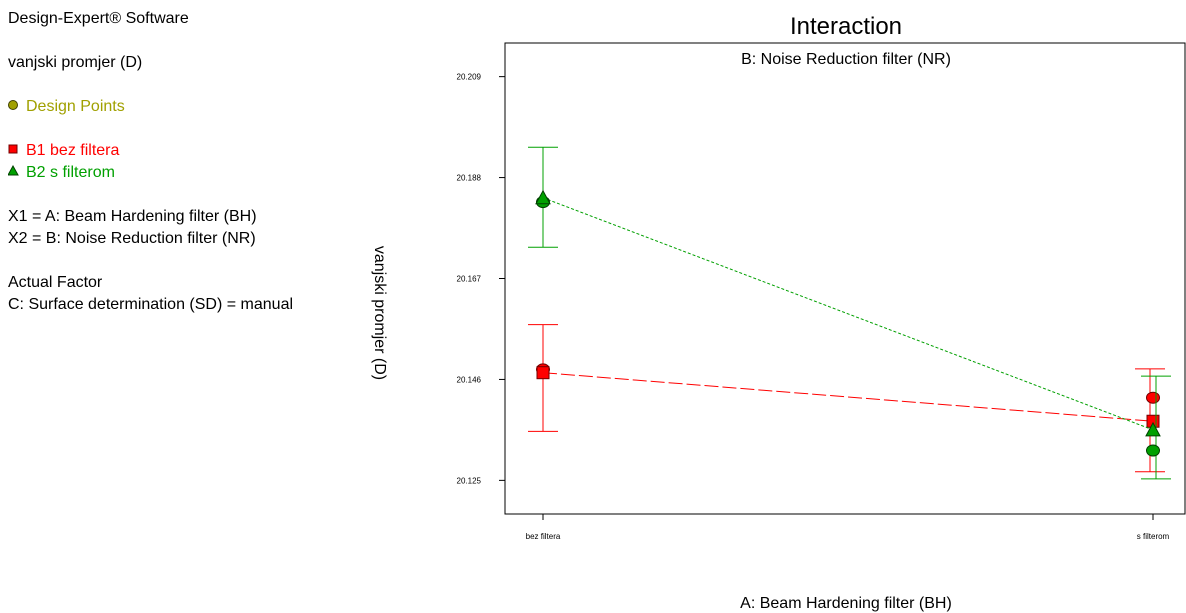  Describe the element at coordinates (180, 173) in the screenshot. I see `legend-b2: B2 s filterom` at that location.